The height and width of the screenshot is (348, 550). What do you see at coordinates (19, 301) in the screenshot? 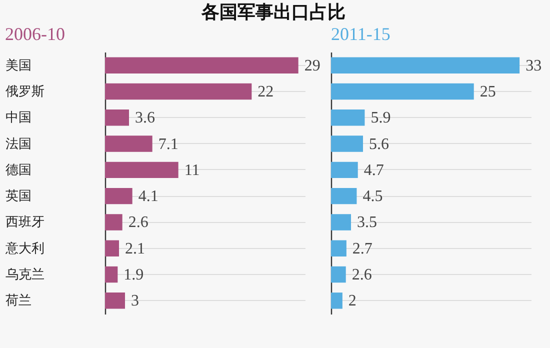
I see `y-tick-label: 荷兰` at bounding box center [19, 301].